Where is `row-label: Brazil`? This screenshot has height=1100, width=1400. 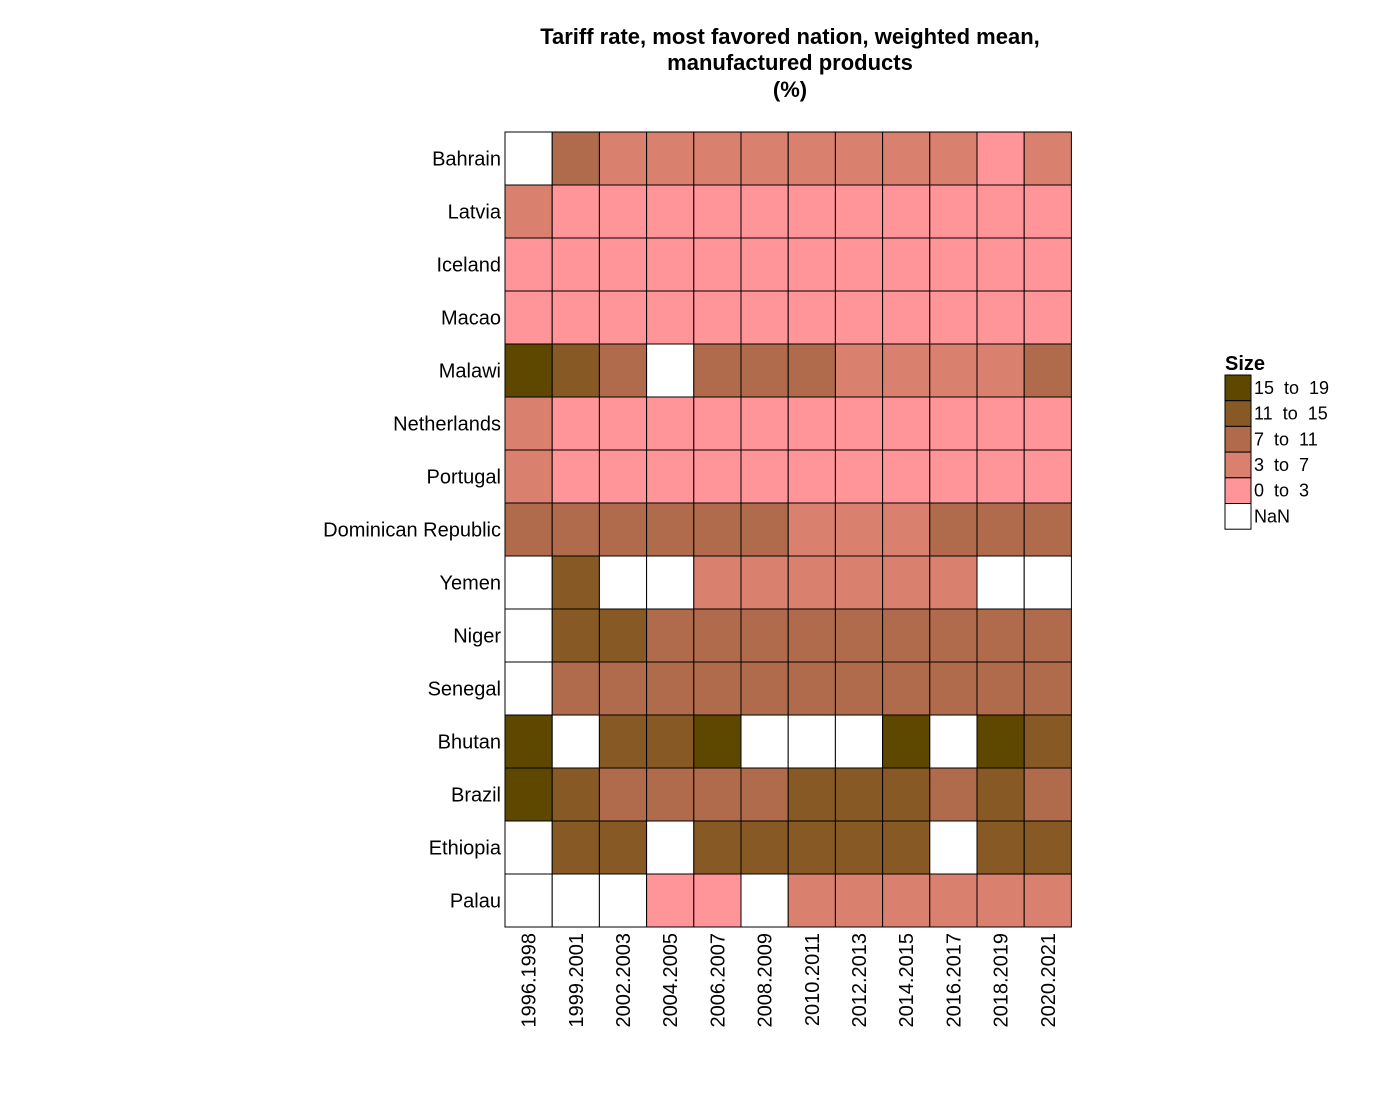
row-label: Brazil is located at coordinates (476, 796).